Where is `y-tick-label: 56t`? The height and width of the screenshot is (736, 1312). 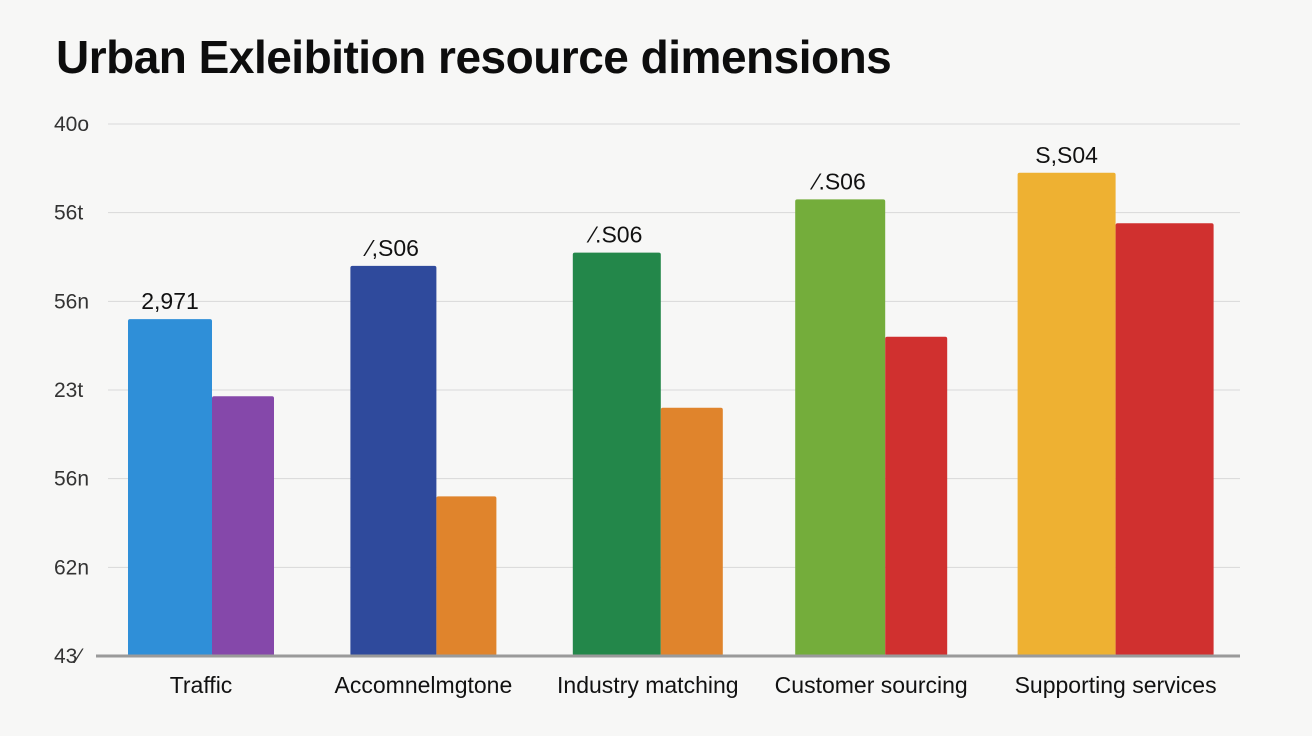 y-tick-label: 56t is located at coordinates (68, 213).